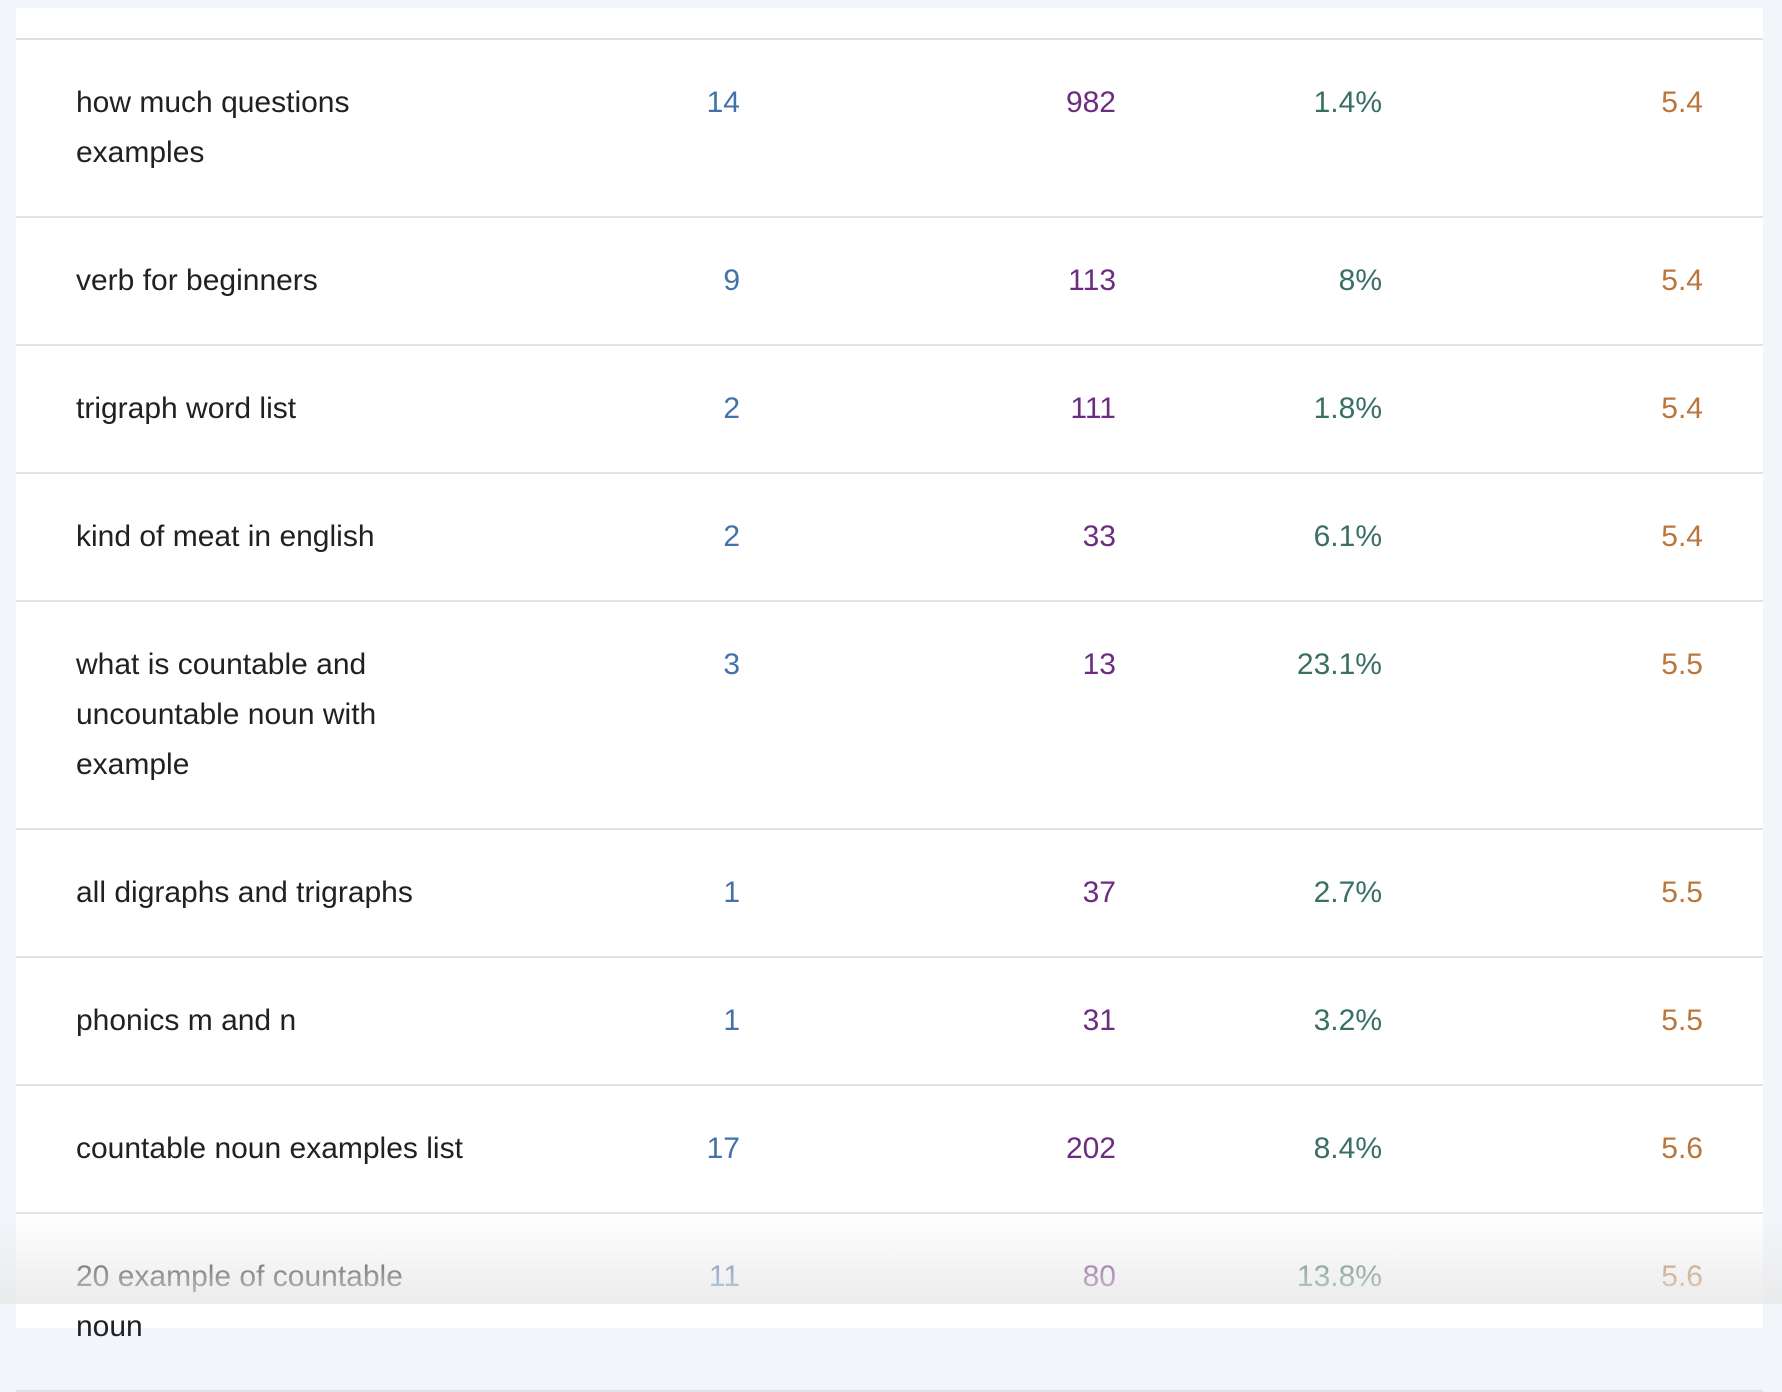 This screenshot has width=1782, height=1392. I want to click on keyword-cell: trigraph word list, so click(186, 408).